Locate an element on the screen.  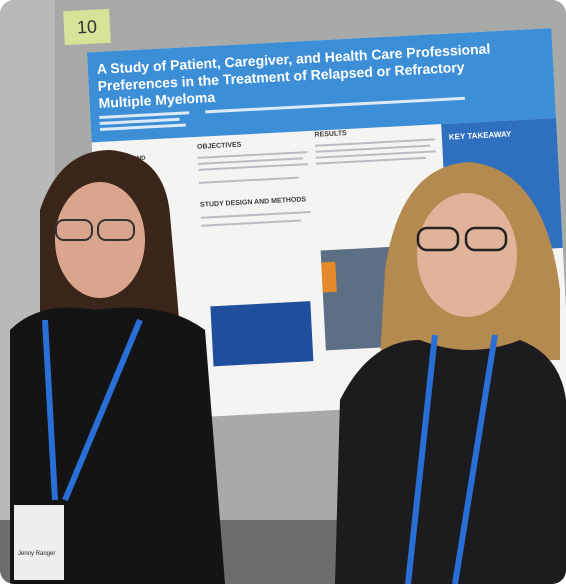
section-heading: OBJECTIVES is located at coordinates (219, 146).